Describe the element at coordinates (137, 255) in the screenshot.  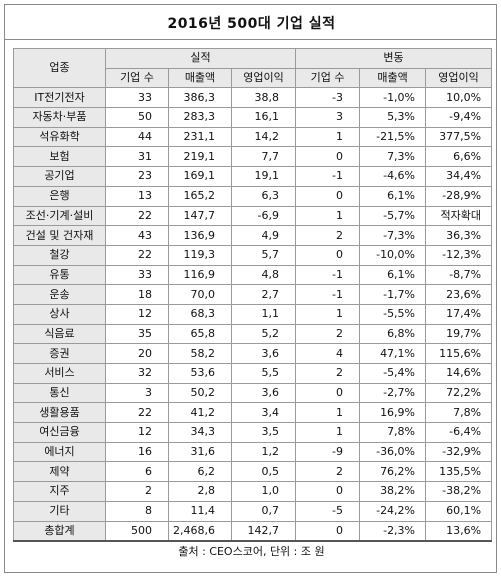
I see `companies-cell: 22` at that location.